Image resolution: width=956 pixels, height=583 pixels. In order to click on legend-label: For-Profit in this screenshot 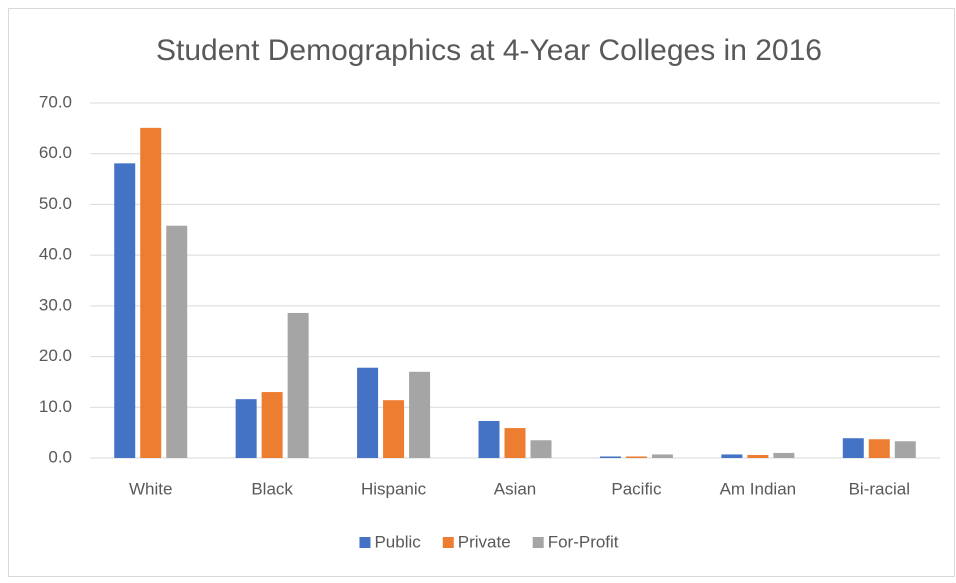, I will do `click(583, 541)`.